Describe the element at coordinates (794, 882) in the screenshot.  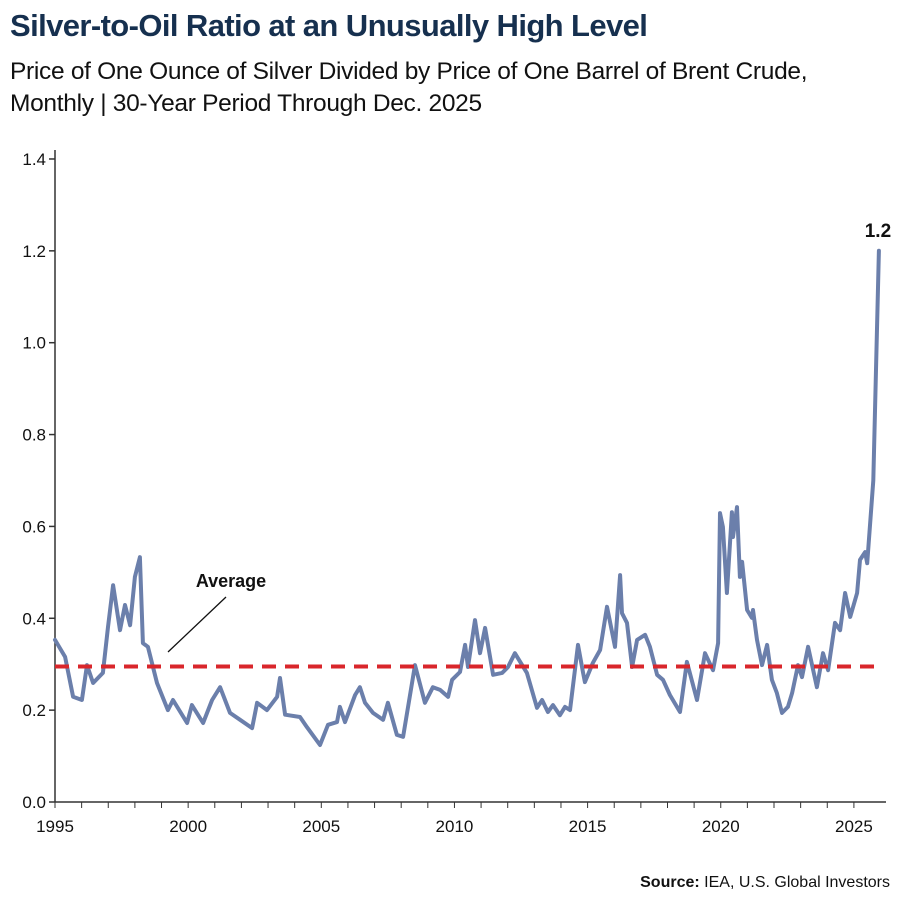
I see `source-text: IEA, U.S. Global Investors` at that location.